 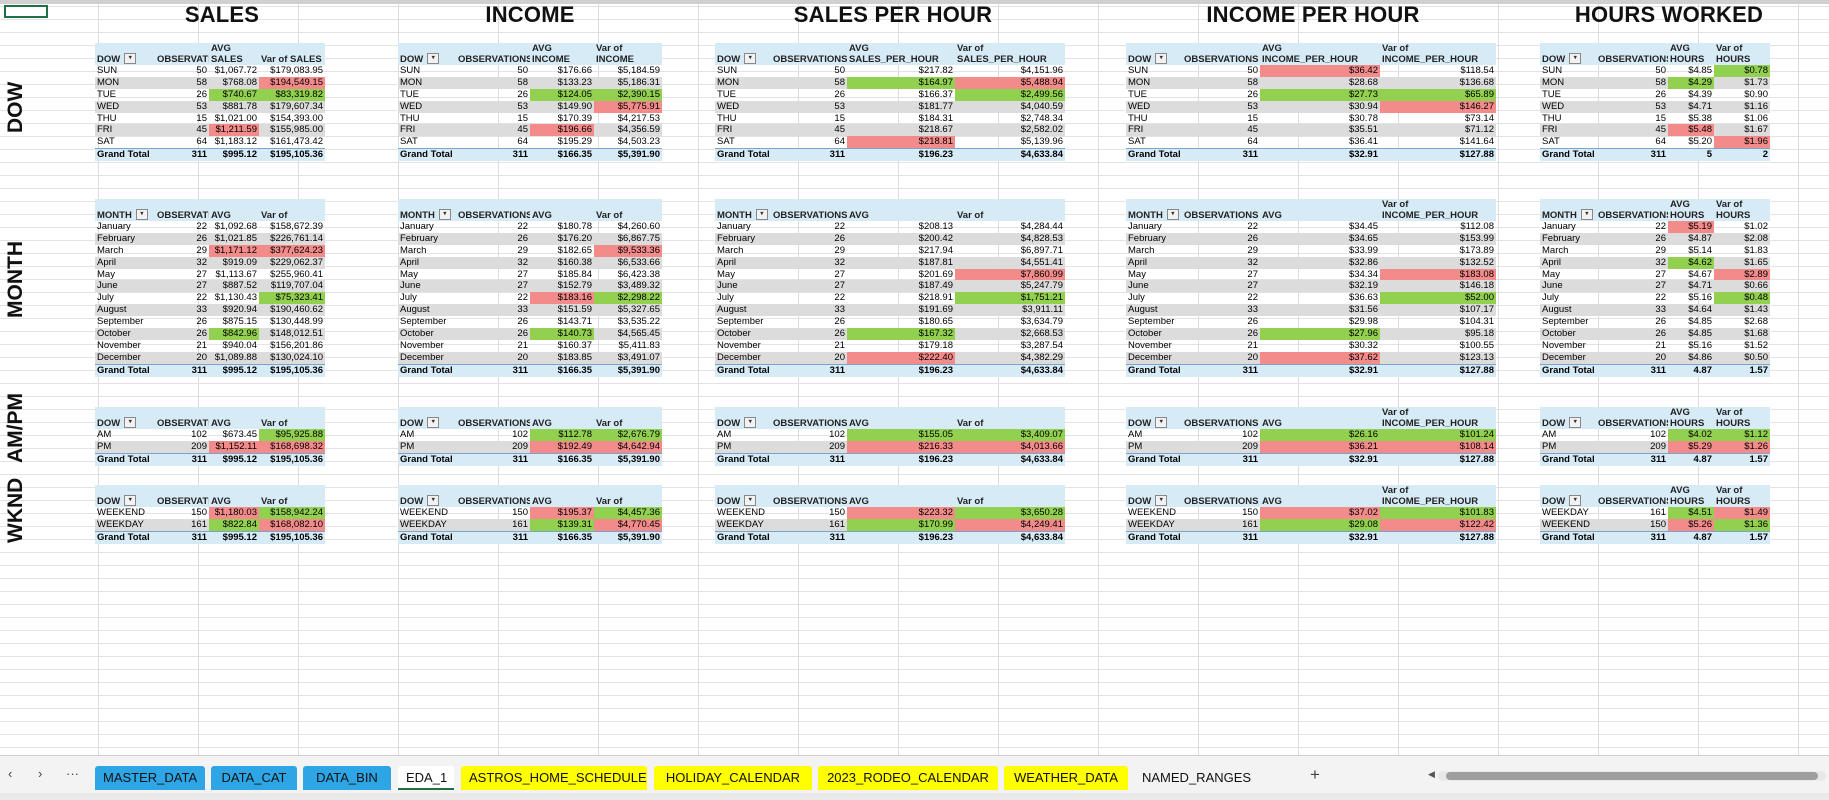 What do you see at coordinates (908, 778) in the screenshot?
I see `sheet-tab: 2023_RODEO_CALENDAR` at bounding box center [908, 778].